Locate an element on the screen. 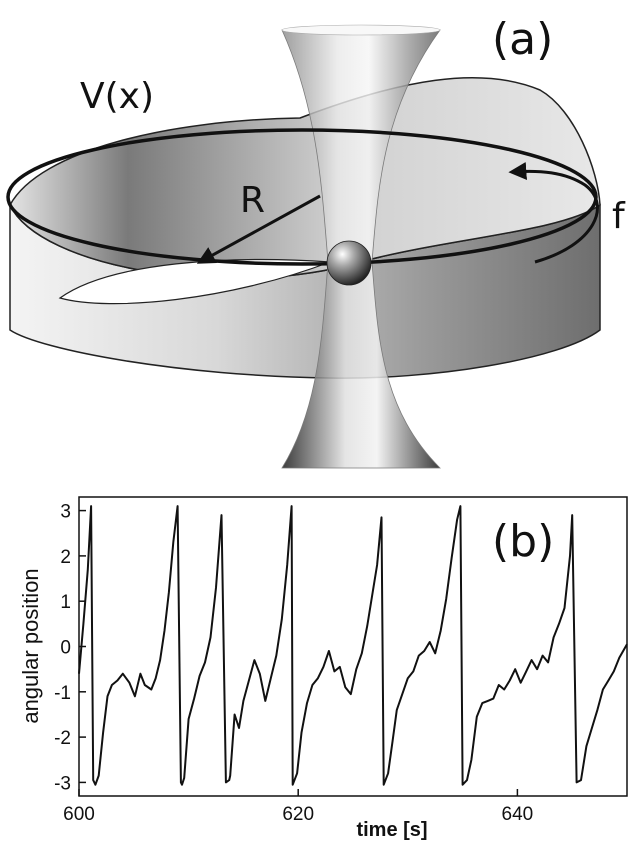 The image size is (634, 844). panel-b-label: (b) is located at coordinates (523, 541).